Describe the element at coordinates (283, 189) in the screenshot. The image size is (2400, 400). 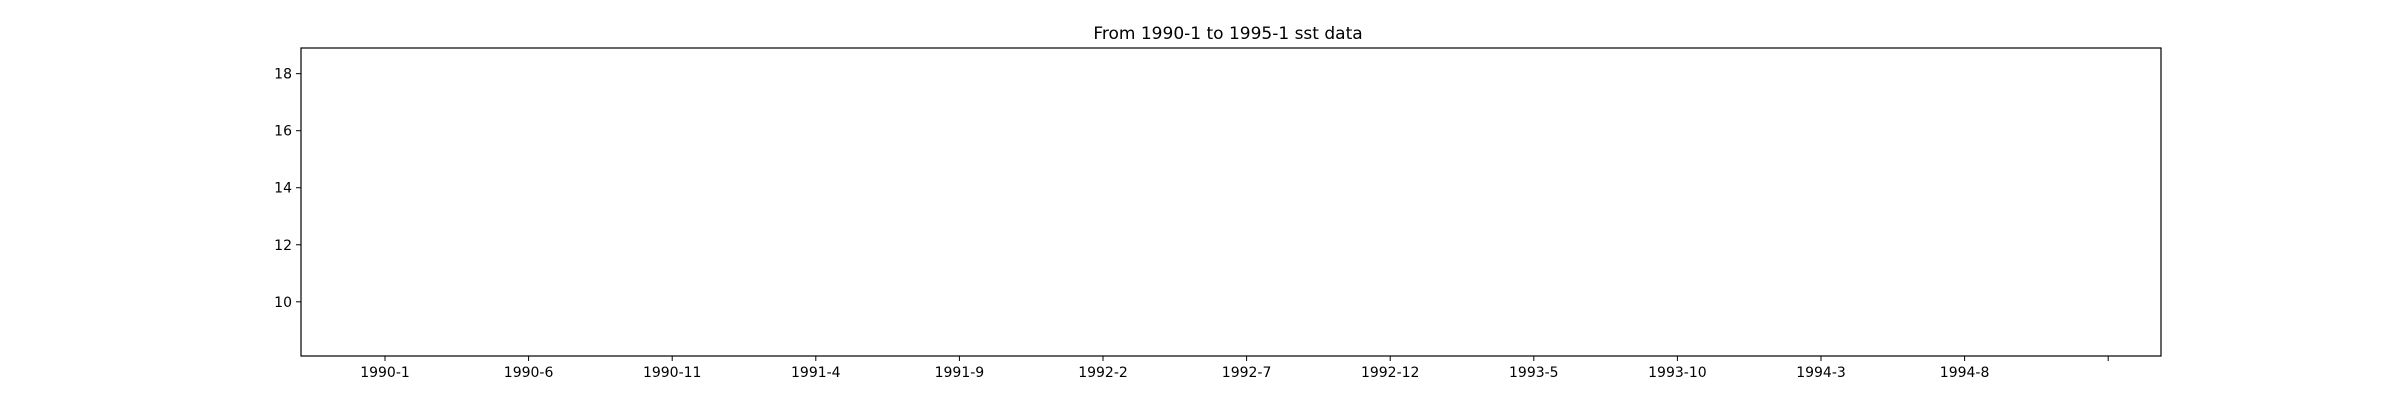
I see `y-tick-label: 14` at that location.